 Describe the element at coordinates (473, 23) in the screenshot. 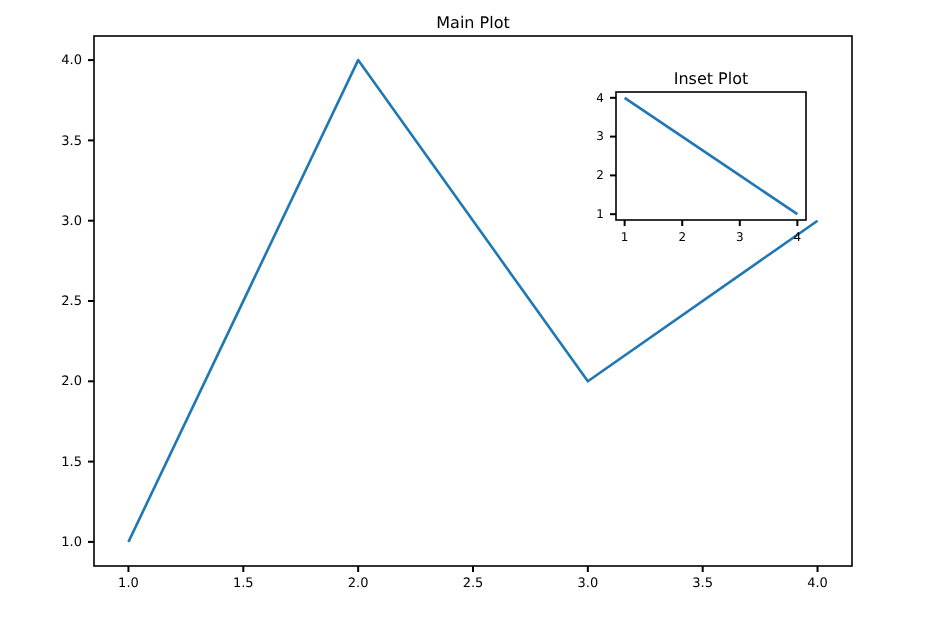

I see `chart-title: Main Plot` at that location.